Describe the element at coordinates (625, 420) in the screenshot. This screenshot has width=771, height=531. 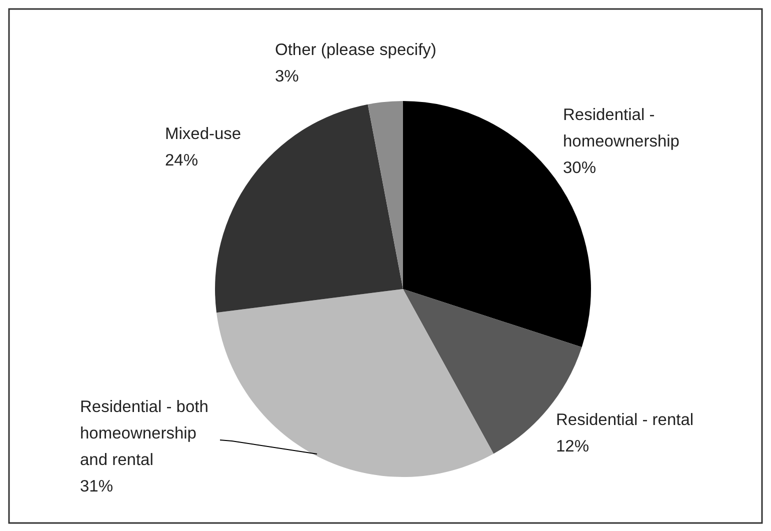
I see `slice-label: Residential - rental` at that location.